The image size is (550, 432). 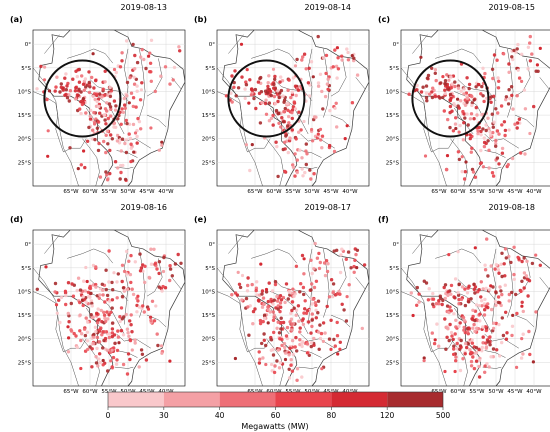 I want to click on colorbar-segment, so click(x=359, y=399).